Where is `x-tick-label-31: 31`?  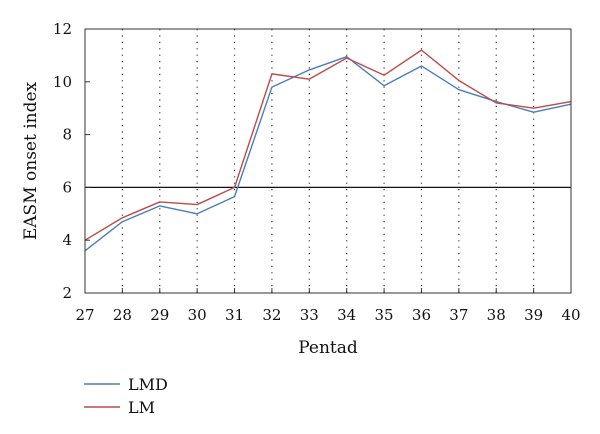
x-tick-label-31: 31 is located at coordinates (234, 315).